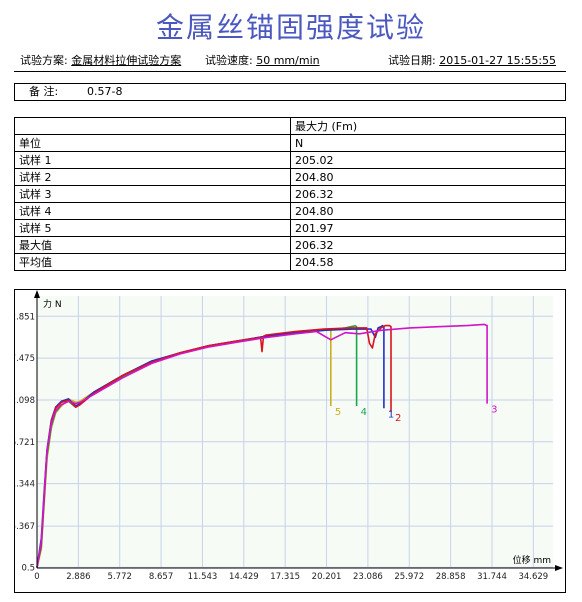 This screenshot has height=602, width=582. Describe the element at coordinates (290, 92) in the screenshot. I see `note-box: 备 注: 0.57-8` at that location.